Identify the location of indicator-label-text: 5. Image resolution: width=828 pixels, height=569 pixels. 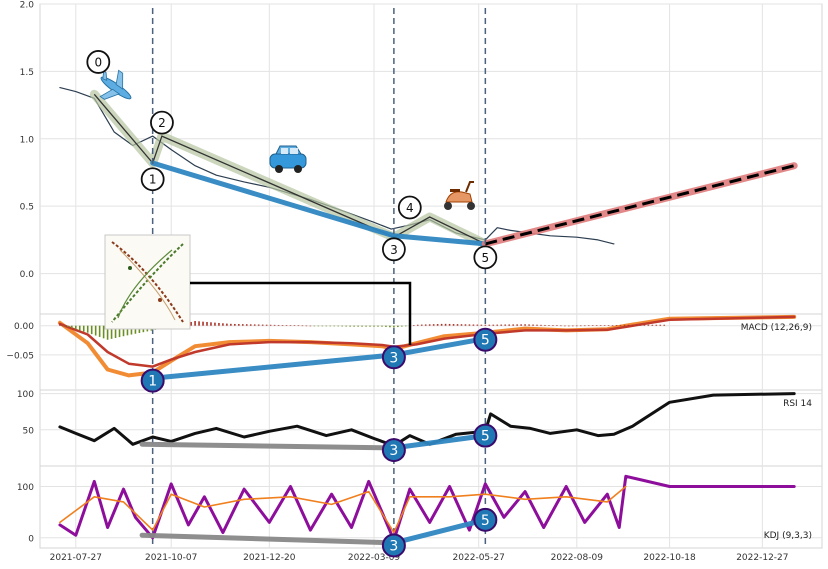
(485, 521).